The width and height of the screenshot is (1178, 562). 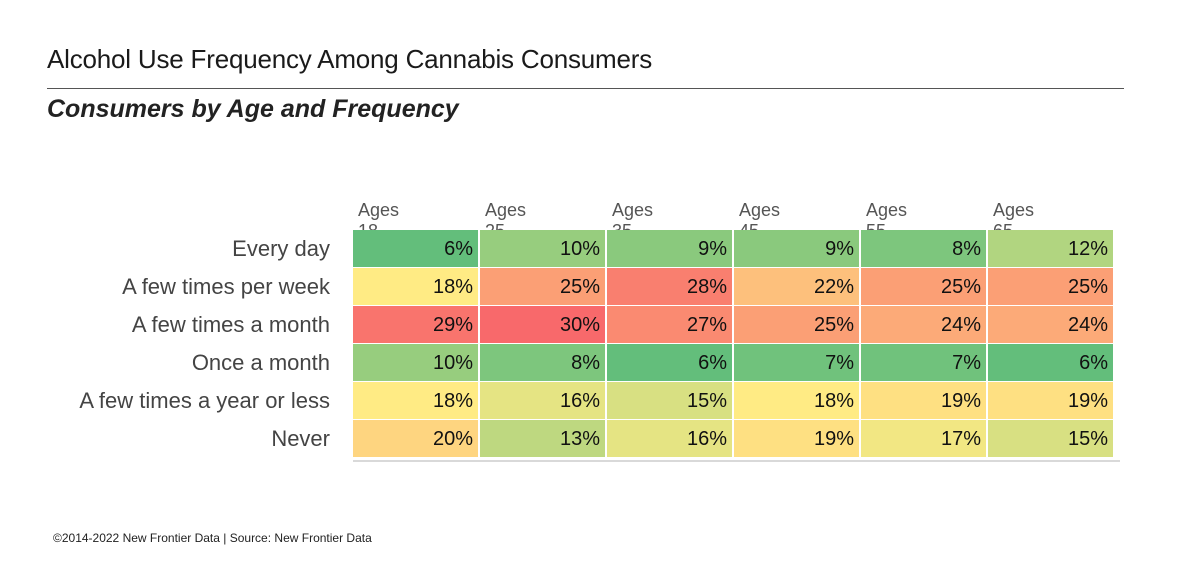 I want to click on heatmap-cell: 27%, so click(x=670, y=325).